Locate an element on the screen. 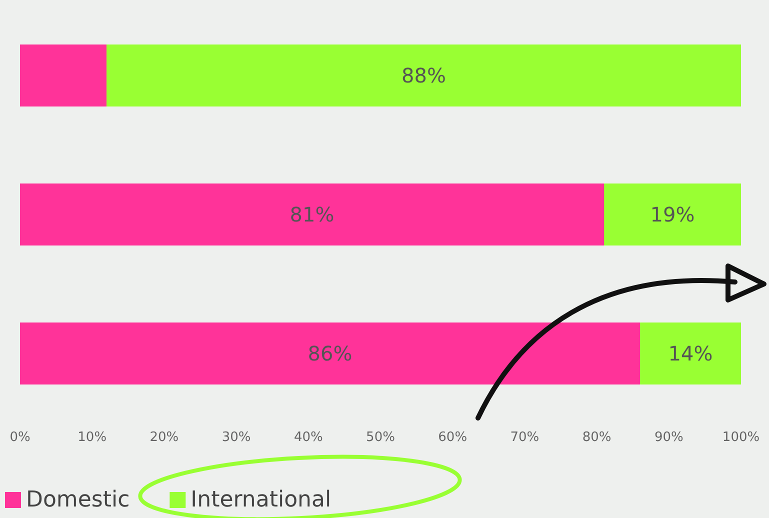  x-tick-label: 0% is located at coordinates (20, 437).